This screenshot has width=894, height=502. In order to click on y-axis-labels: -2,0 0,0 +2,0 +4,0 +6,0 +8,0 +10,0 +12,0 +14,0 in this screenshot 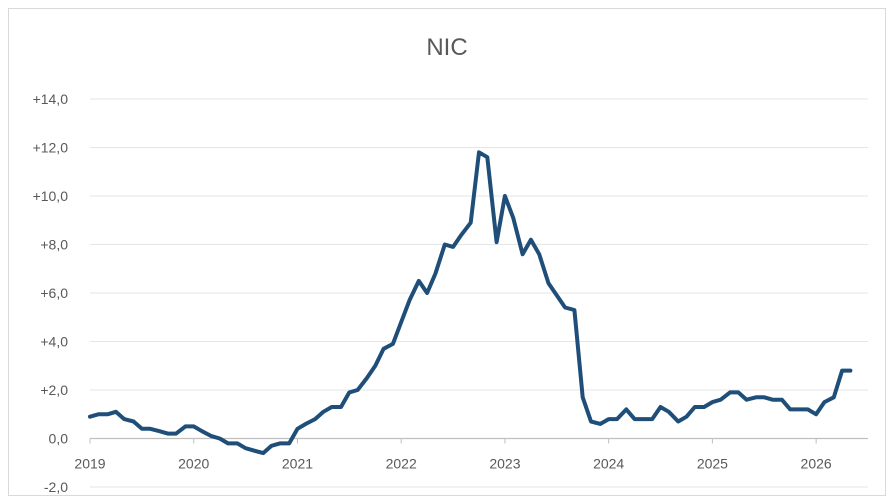, I will do `click(51, 293)`.